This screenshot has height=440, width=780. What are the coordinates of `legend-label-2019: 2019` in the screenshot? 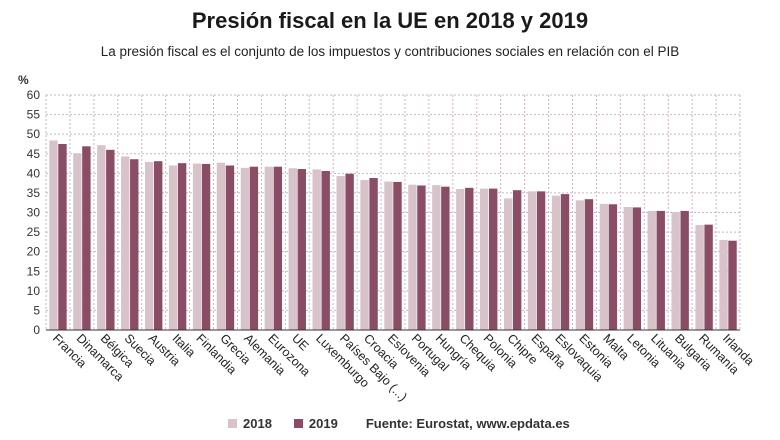 It's located at (323, 423).